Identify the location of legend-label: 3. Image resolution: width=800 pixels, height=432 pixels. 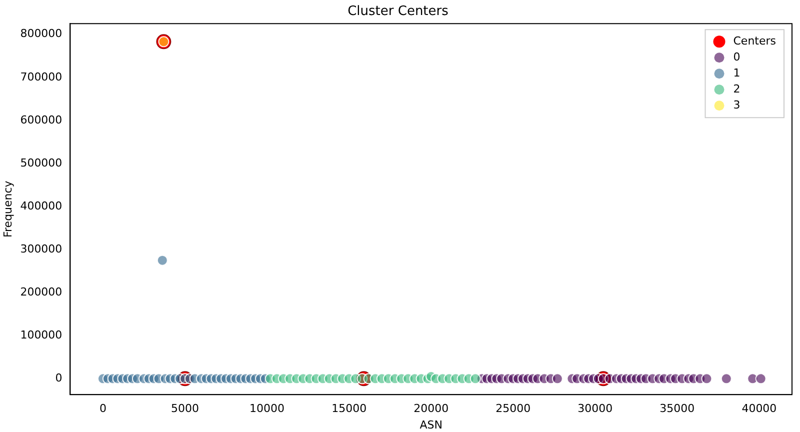
(736, 105).